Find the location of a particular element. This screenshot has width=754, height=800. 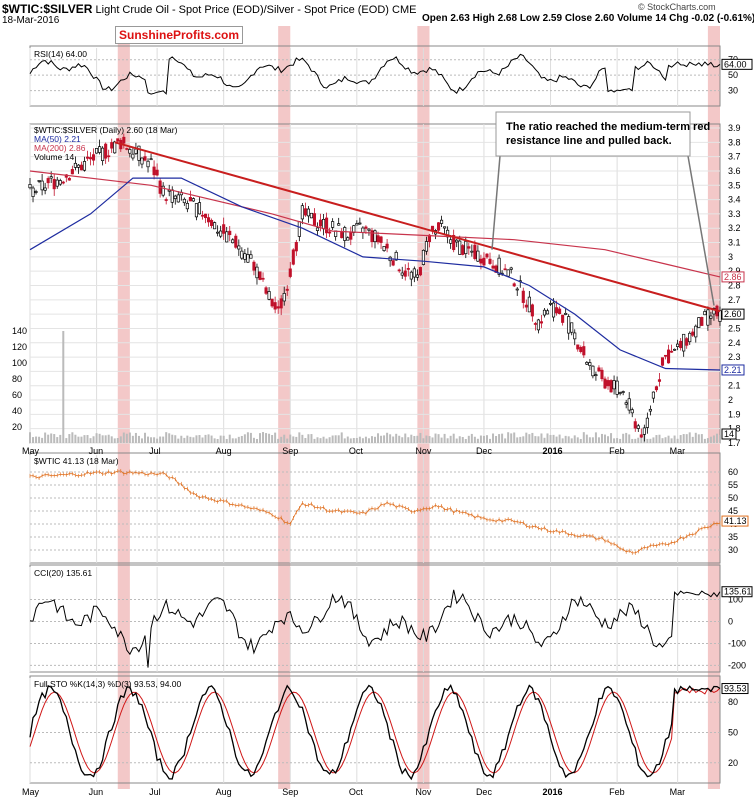

main-last-box is located at coordinates (733, 277).